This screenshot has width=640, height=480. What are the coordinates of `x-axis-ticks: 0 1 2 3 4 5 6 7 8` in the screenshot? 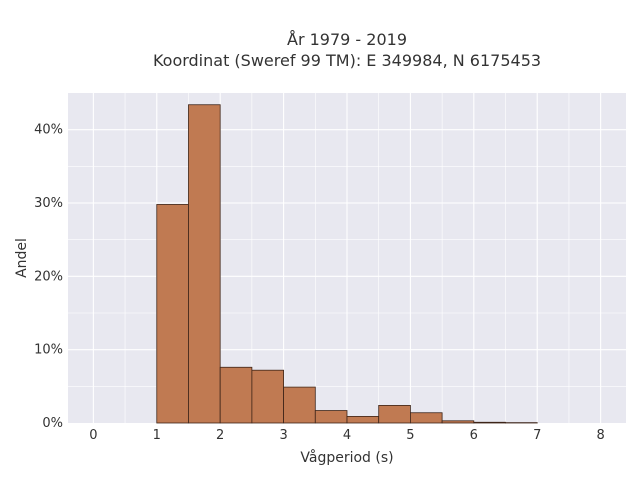 It's located at (347, 435).